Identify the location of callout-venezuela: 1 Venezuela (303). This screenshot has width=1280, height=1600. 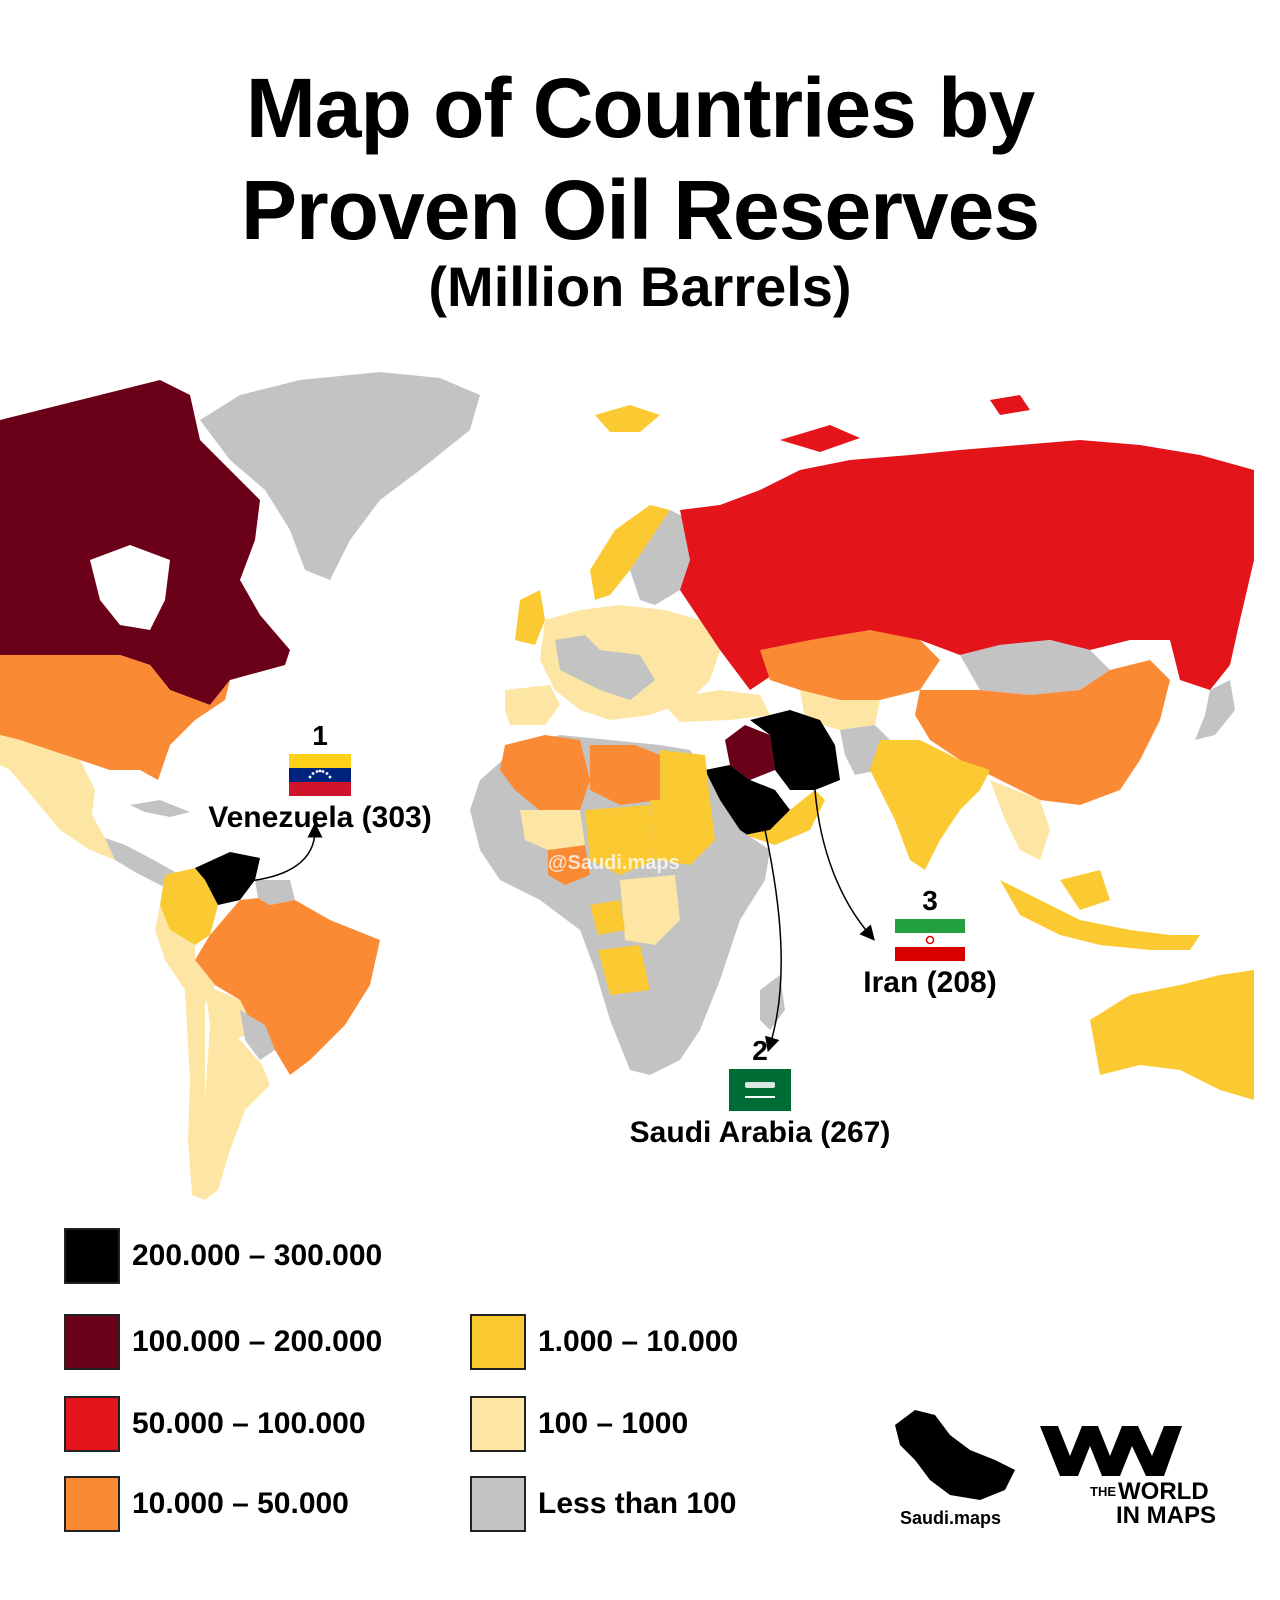
(320, 778).